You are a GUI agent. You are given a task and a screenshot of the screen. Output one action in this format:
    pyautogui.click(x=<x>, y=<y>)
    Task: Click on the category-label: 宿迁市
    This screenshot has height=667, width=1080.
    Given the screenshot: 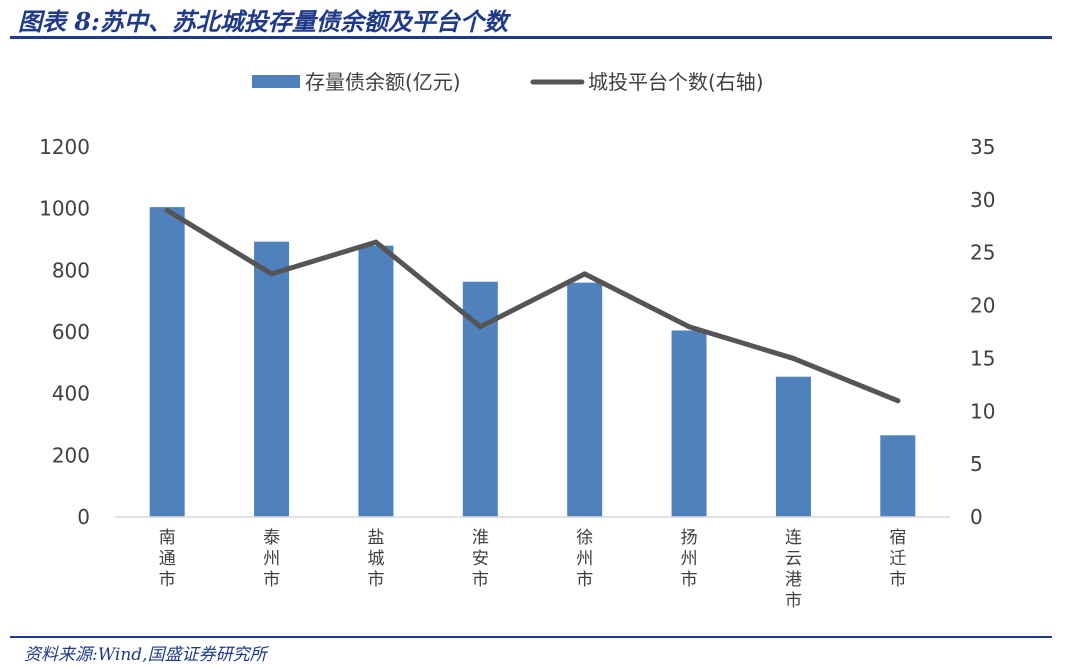 What is the action you would take?
    pyautogui.click(x=897, y=559)
    